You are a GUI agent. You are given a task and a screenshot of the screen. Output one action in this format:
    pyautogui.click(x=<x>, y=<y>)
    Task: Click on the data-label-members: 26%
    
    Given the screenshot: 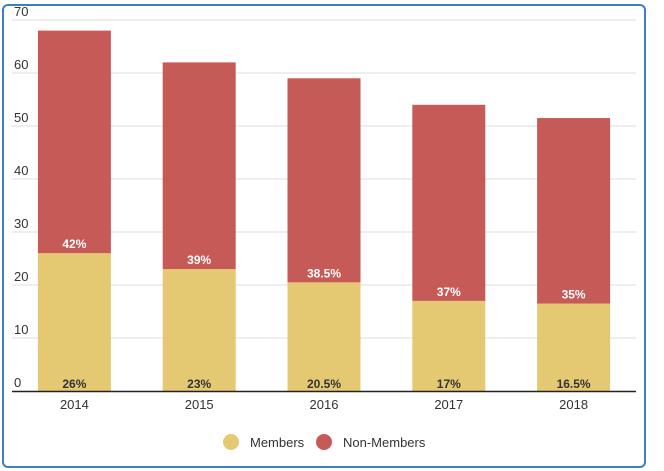 What is the action you would take?
    pyautogui.click(x=74, y=384)
    